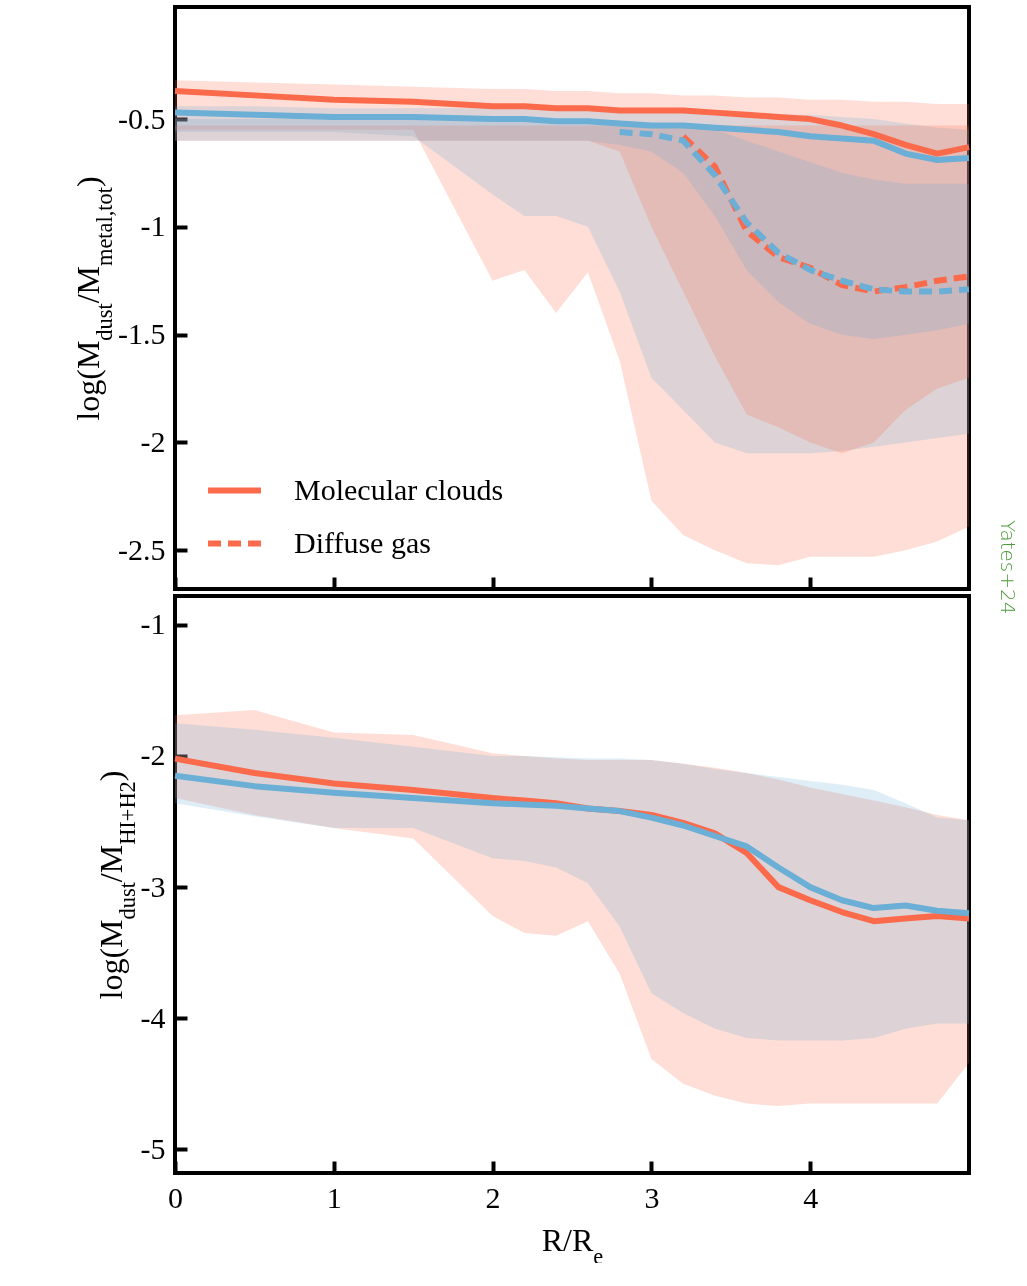 The image size is (1027, 1286). What do you see at coordinates (572, 1244) in the screenshot?
I see `x-axis-title: R/R$_{e}$` at bounding box center [572, 1244].